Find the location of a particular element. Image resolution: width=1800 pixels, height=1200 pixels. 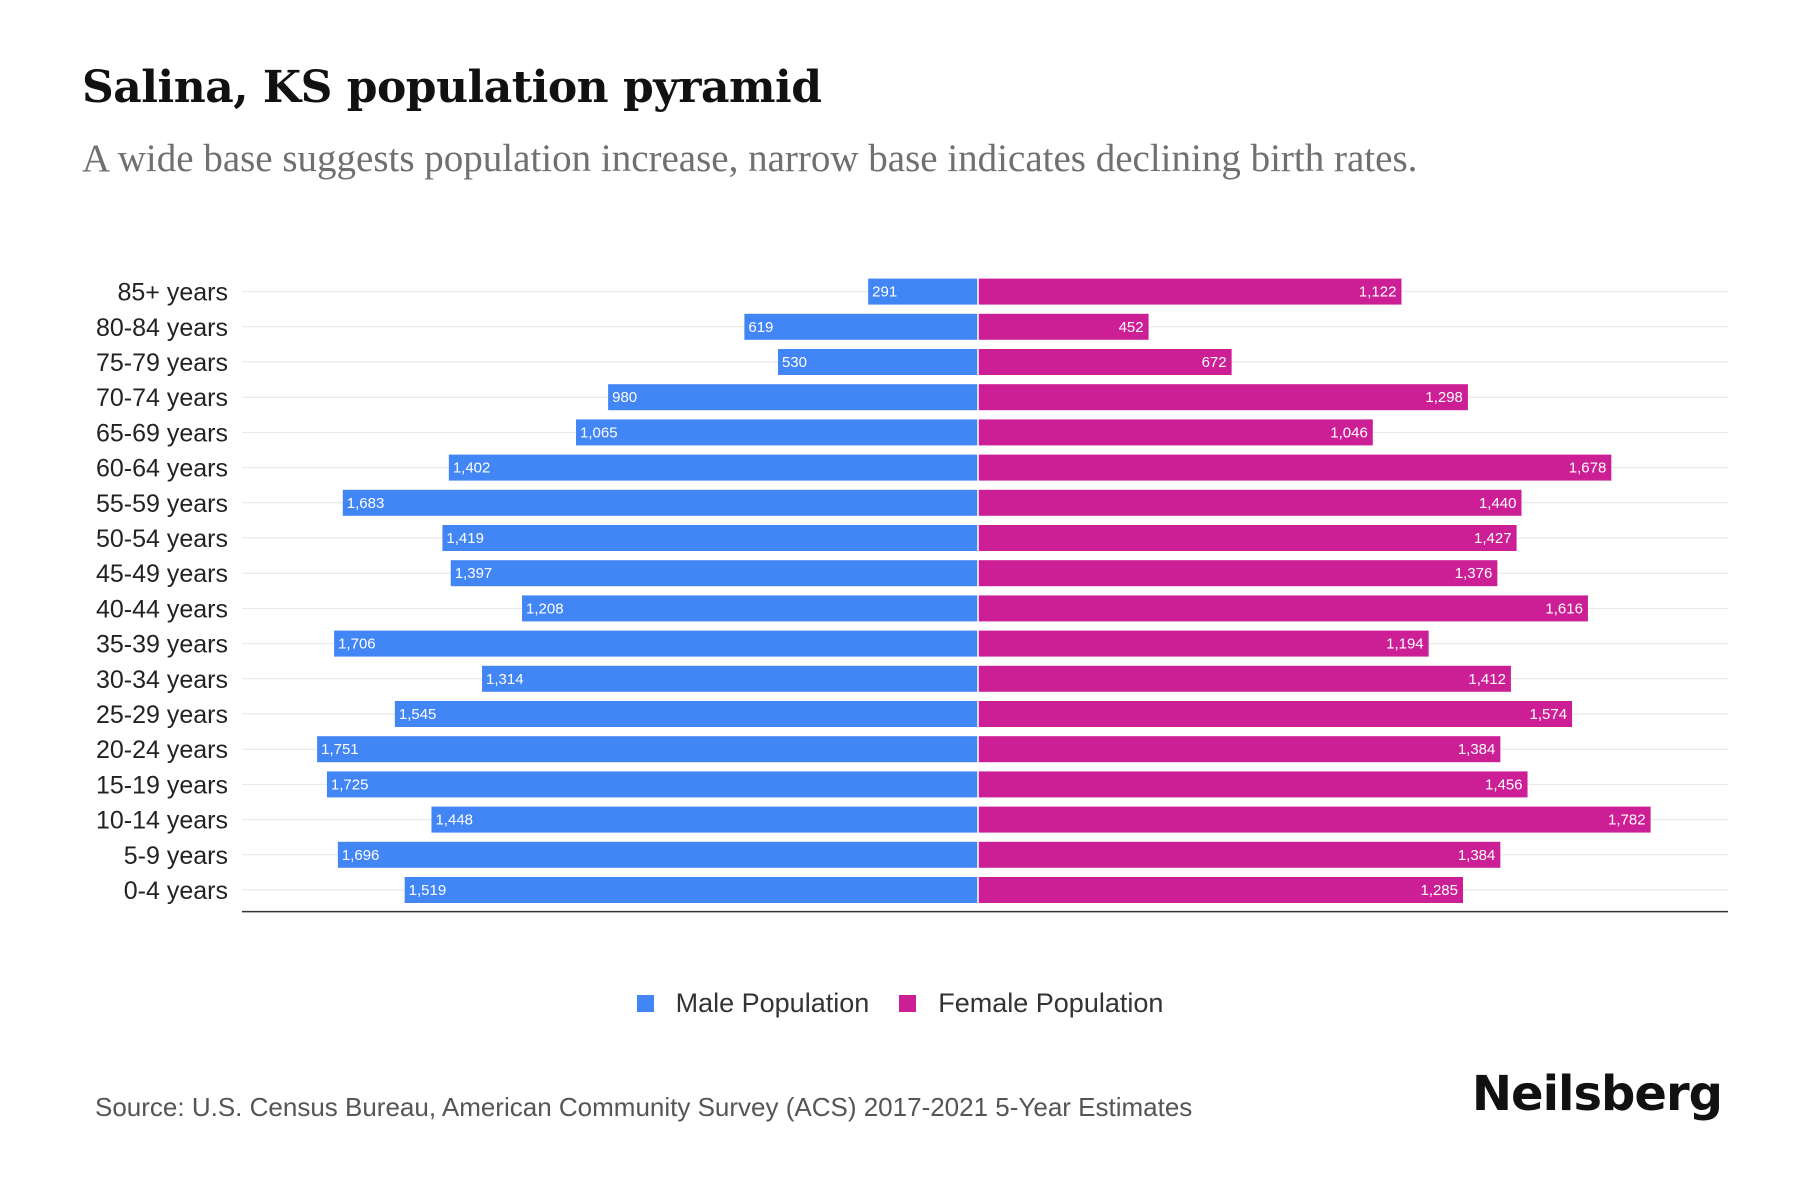

female-value-label: 1,285 is located at coordinates (1439, 890).